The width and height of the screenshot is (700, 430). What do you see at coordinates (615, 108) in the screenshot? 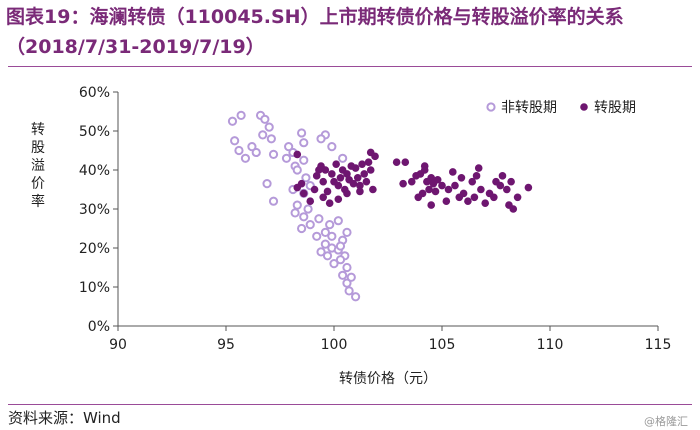
I see `legend-label-conversion: 转股期` at bounding box center [615, 108].